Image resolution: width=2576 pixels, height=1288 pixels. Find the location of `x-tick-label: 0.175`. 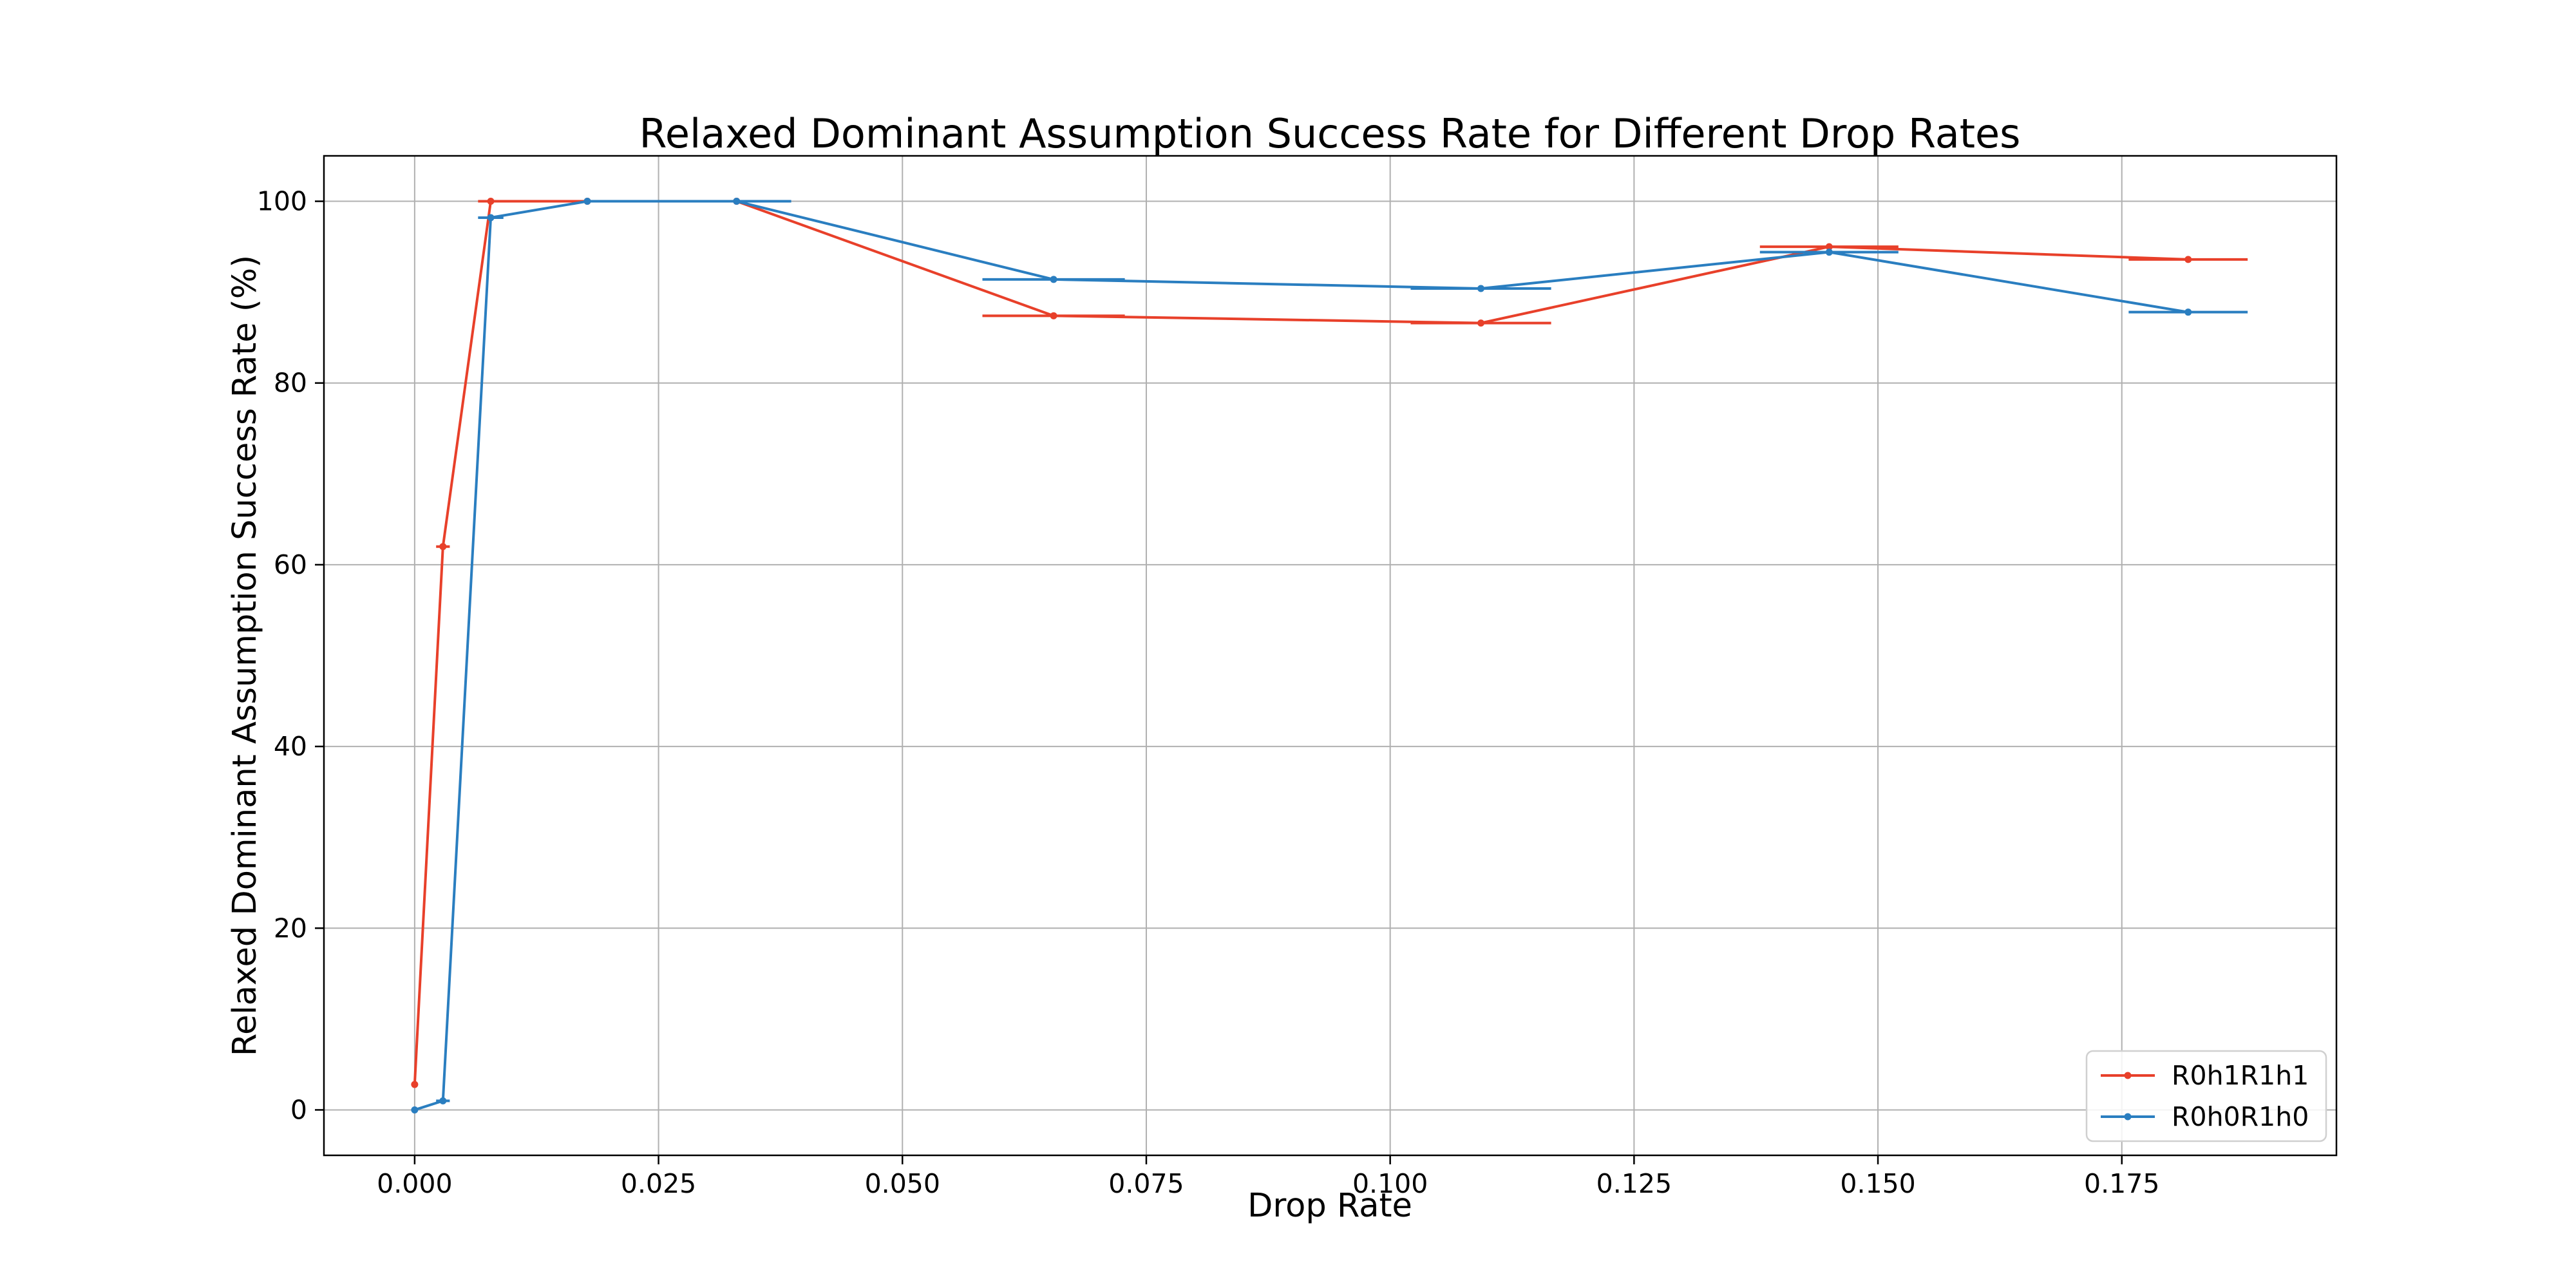

x-tick-label: 0.175 is located at coordinates (2121, 1183).